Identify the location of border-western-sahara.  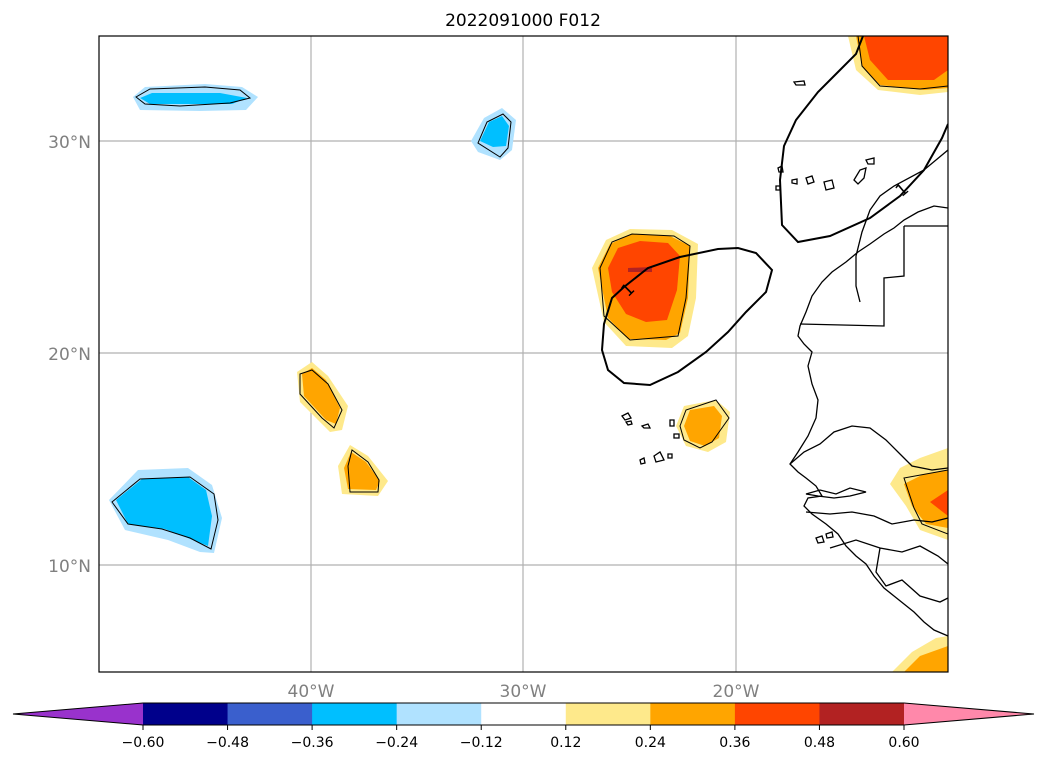
(873, 276).